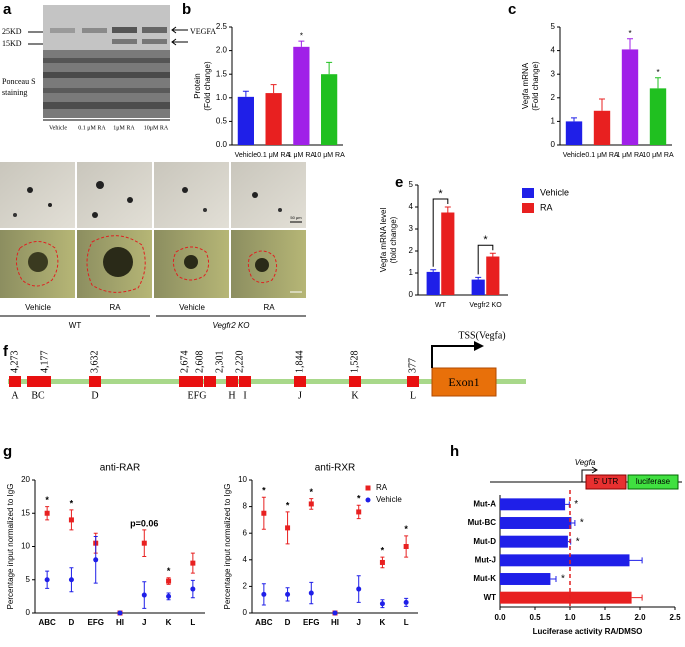  I want to click on tss-label: TSS(Vegfa), so click(481, 335).